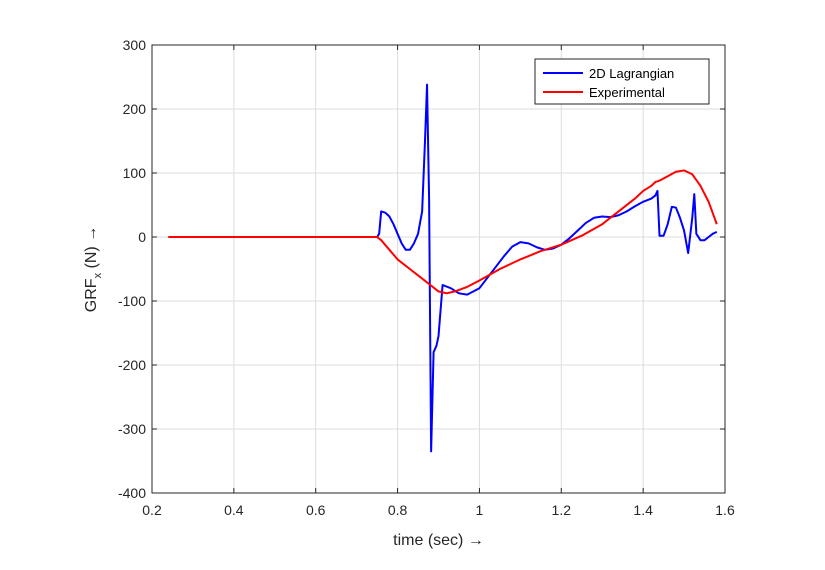 This screenshot has height=570, width=825. I want to click on legend-entry-experimental: Experimental, so click(627, 92).